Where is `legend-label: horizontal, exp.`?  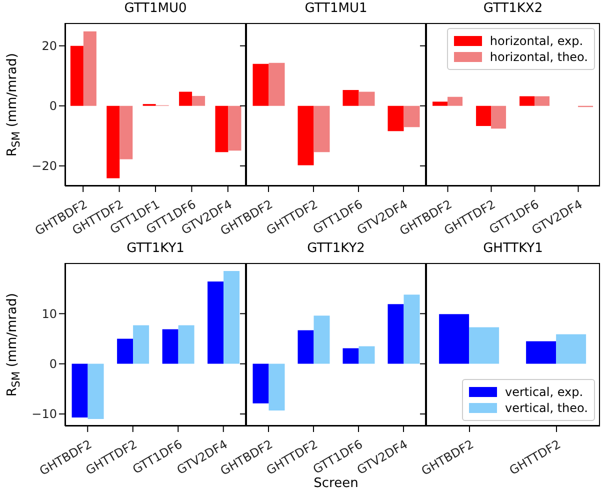
legend-label: horizontal, exp. is located at coordinates (537, 41).